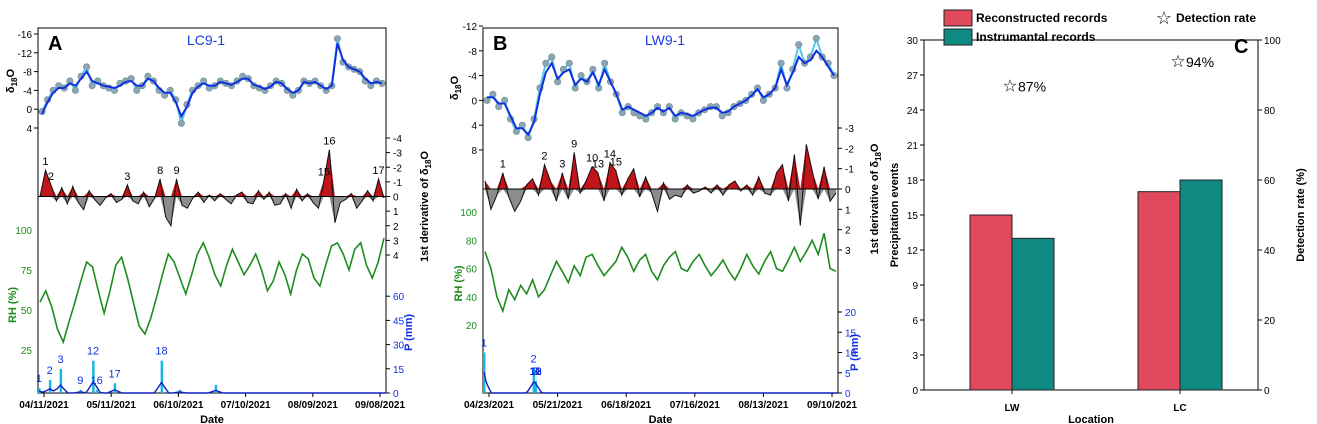  I want to click on legend-label: Reconstructed records, so click(1042, 18).